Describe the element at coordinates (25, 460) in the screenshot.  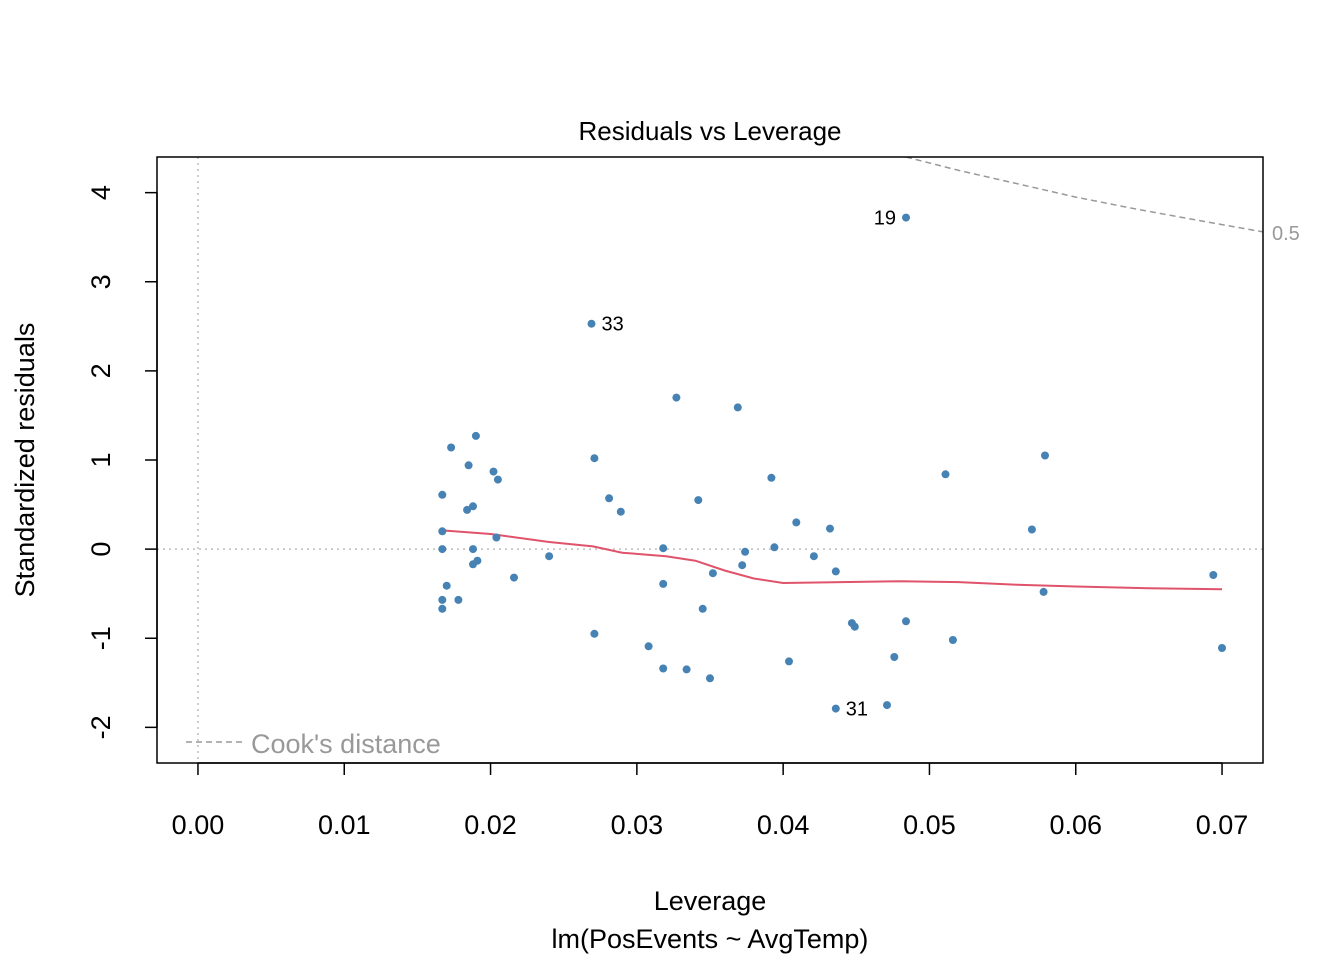
I see `y-axis-label: Standardized residuals` at that location.